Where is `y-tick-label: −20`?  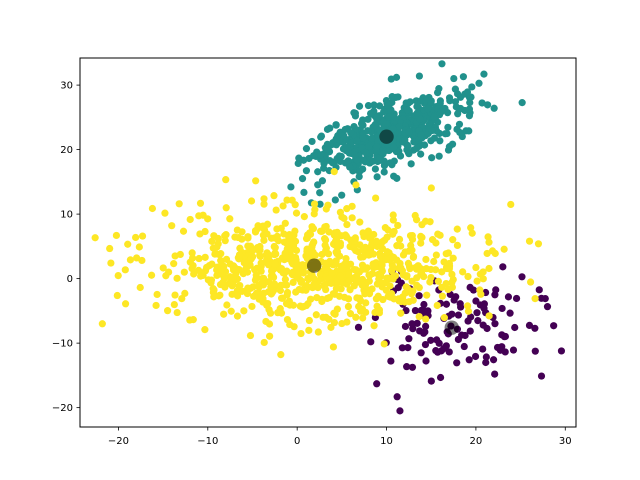
y-tick-label: −20 is located at coordinates (62, 408).